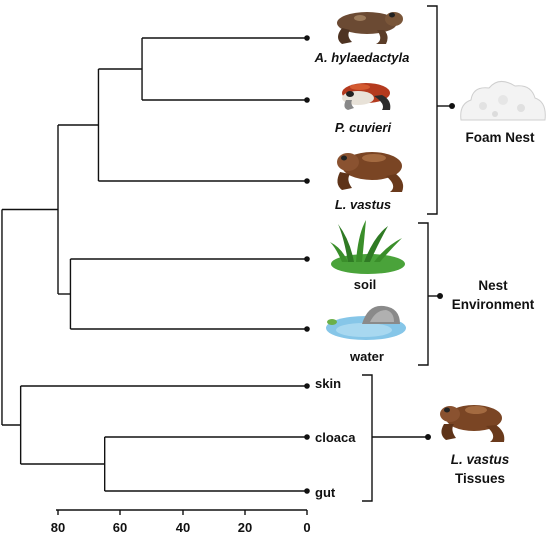 Image resolution: width=550 pixels, height=541 pixels. I want to click on taxon-label-soil: soil, so click(365, 284).